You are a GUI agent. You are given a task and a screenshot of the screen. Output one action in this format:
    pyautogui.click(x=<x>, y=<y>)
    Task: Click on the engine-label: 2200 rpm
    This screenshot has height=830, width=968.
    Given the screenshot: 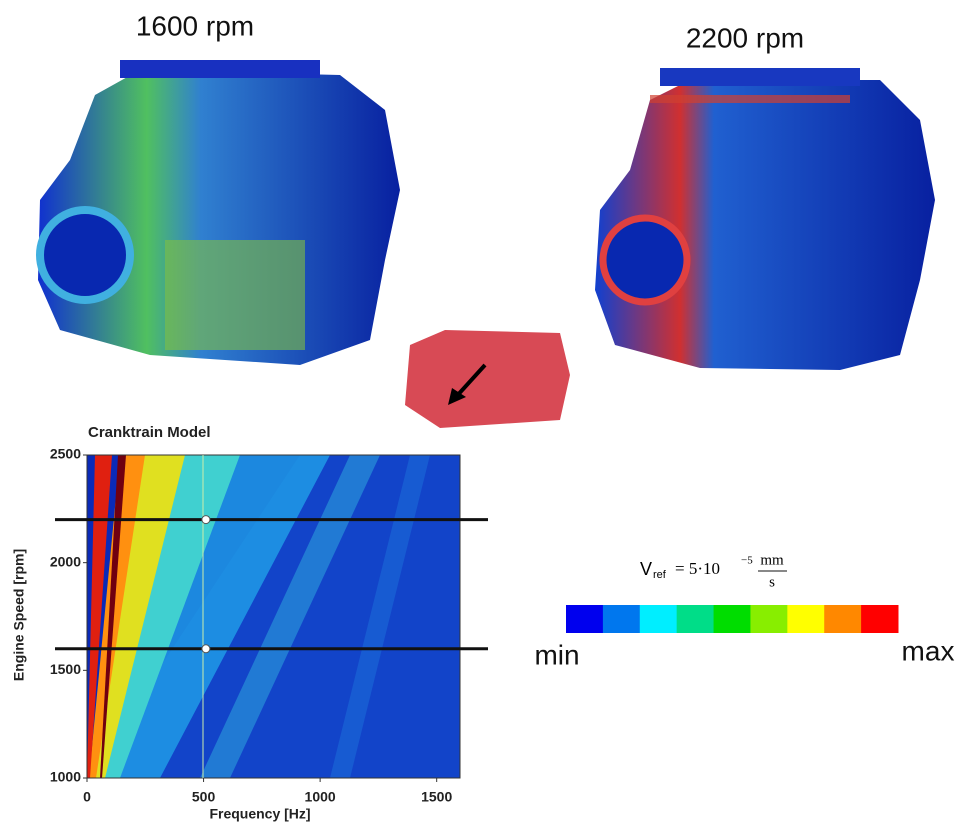 What is the action you would take?
    pyautogui.click(x=745, y=37)
    